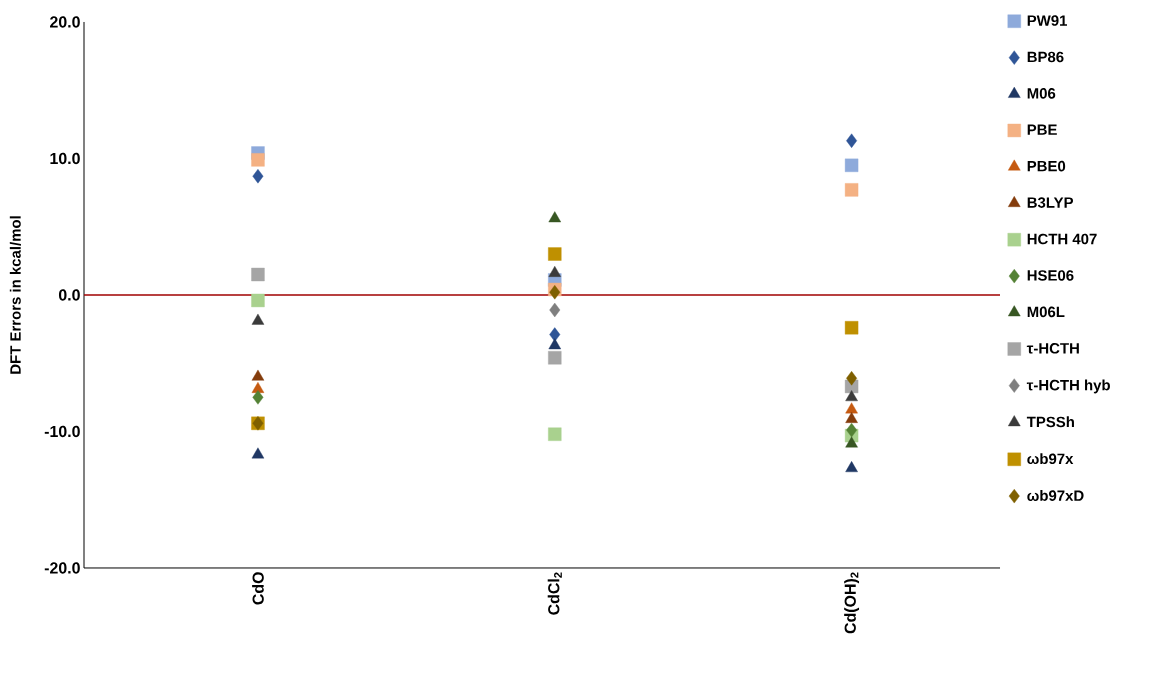 This screenshot has width=1172, height=679. Describe the element at coordinates (1050, 422) in the screenshot. I see `legend-label: TPSSh` at that location.